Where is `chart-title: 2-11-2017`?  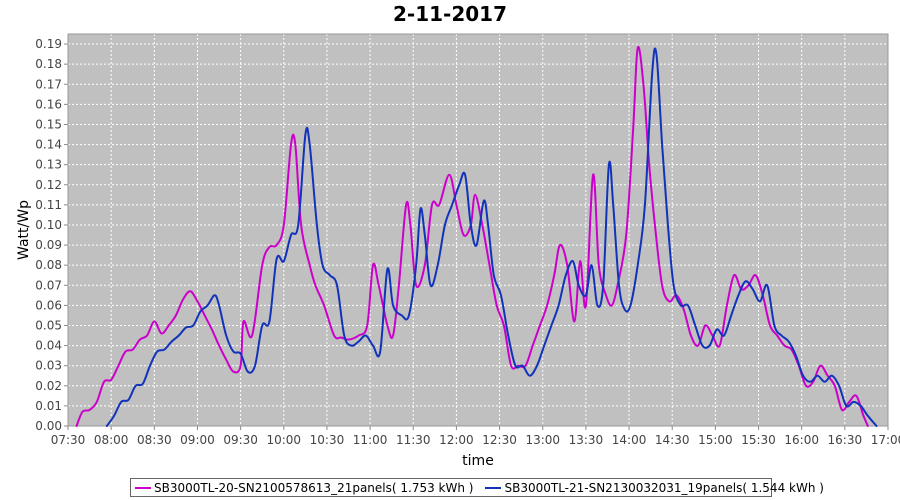 chart-title: 2-11-2017 is located at coordinates (449, 14).